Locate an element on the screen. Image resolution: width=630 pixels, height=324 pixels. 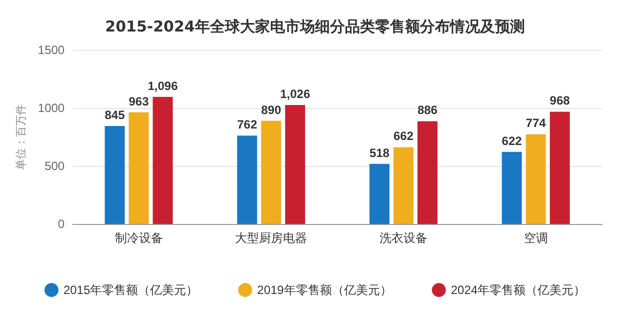
data-label: 1,096 is located at coordinates (163, 85).